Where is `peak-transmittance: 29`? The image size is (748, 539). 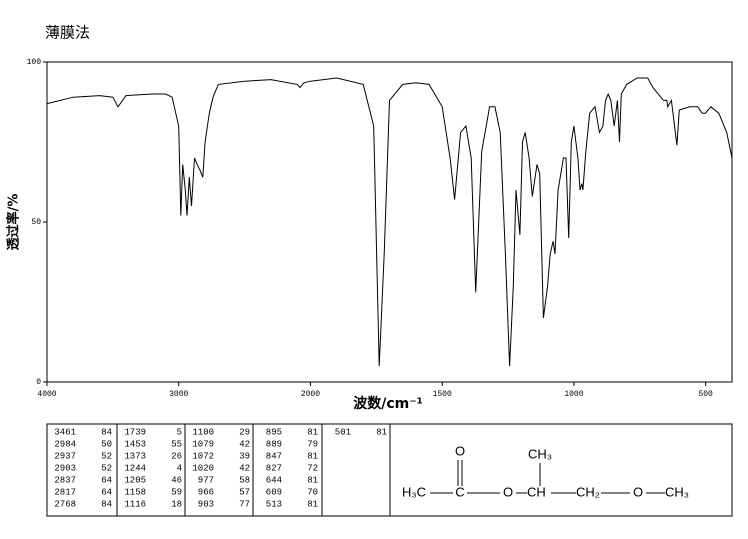 peak-transmittance: 29 is located at coordinates (244, 432).